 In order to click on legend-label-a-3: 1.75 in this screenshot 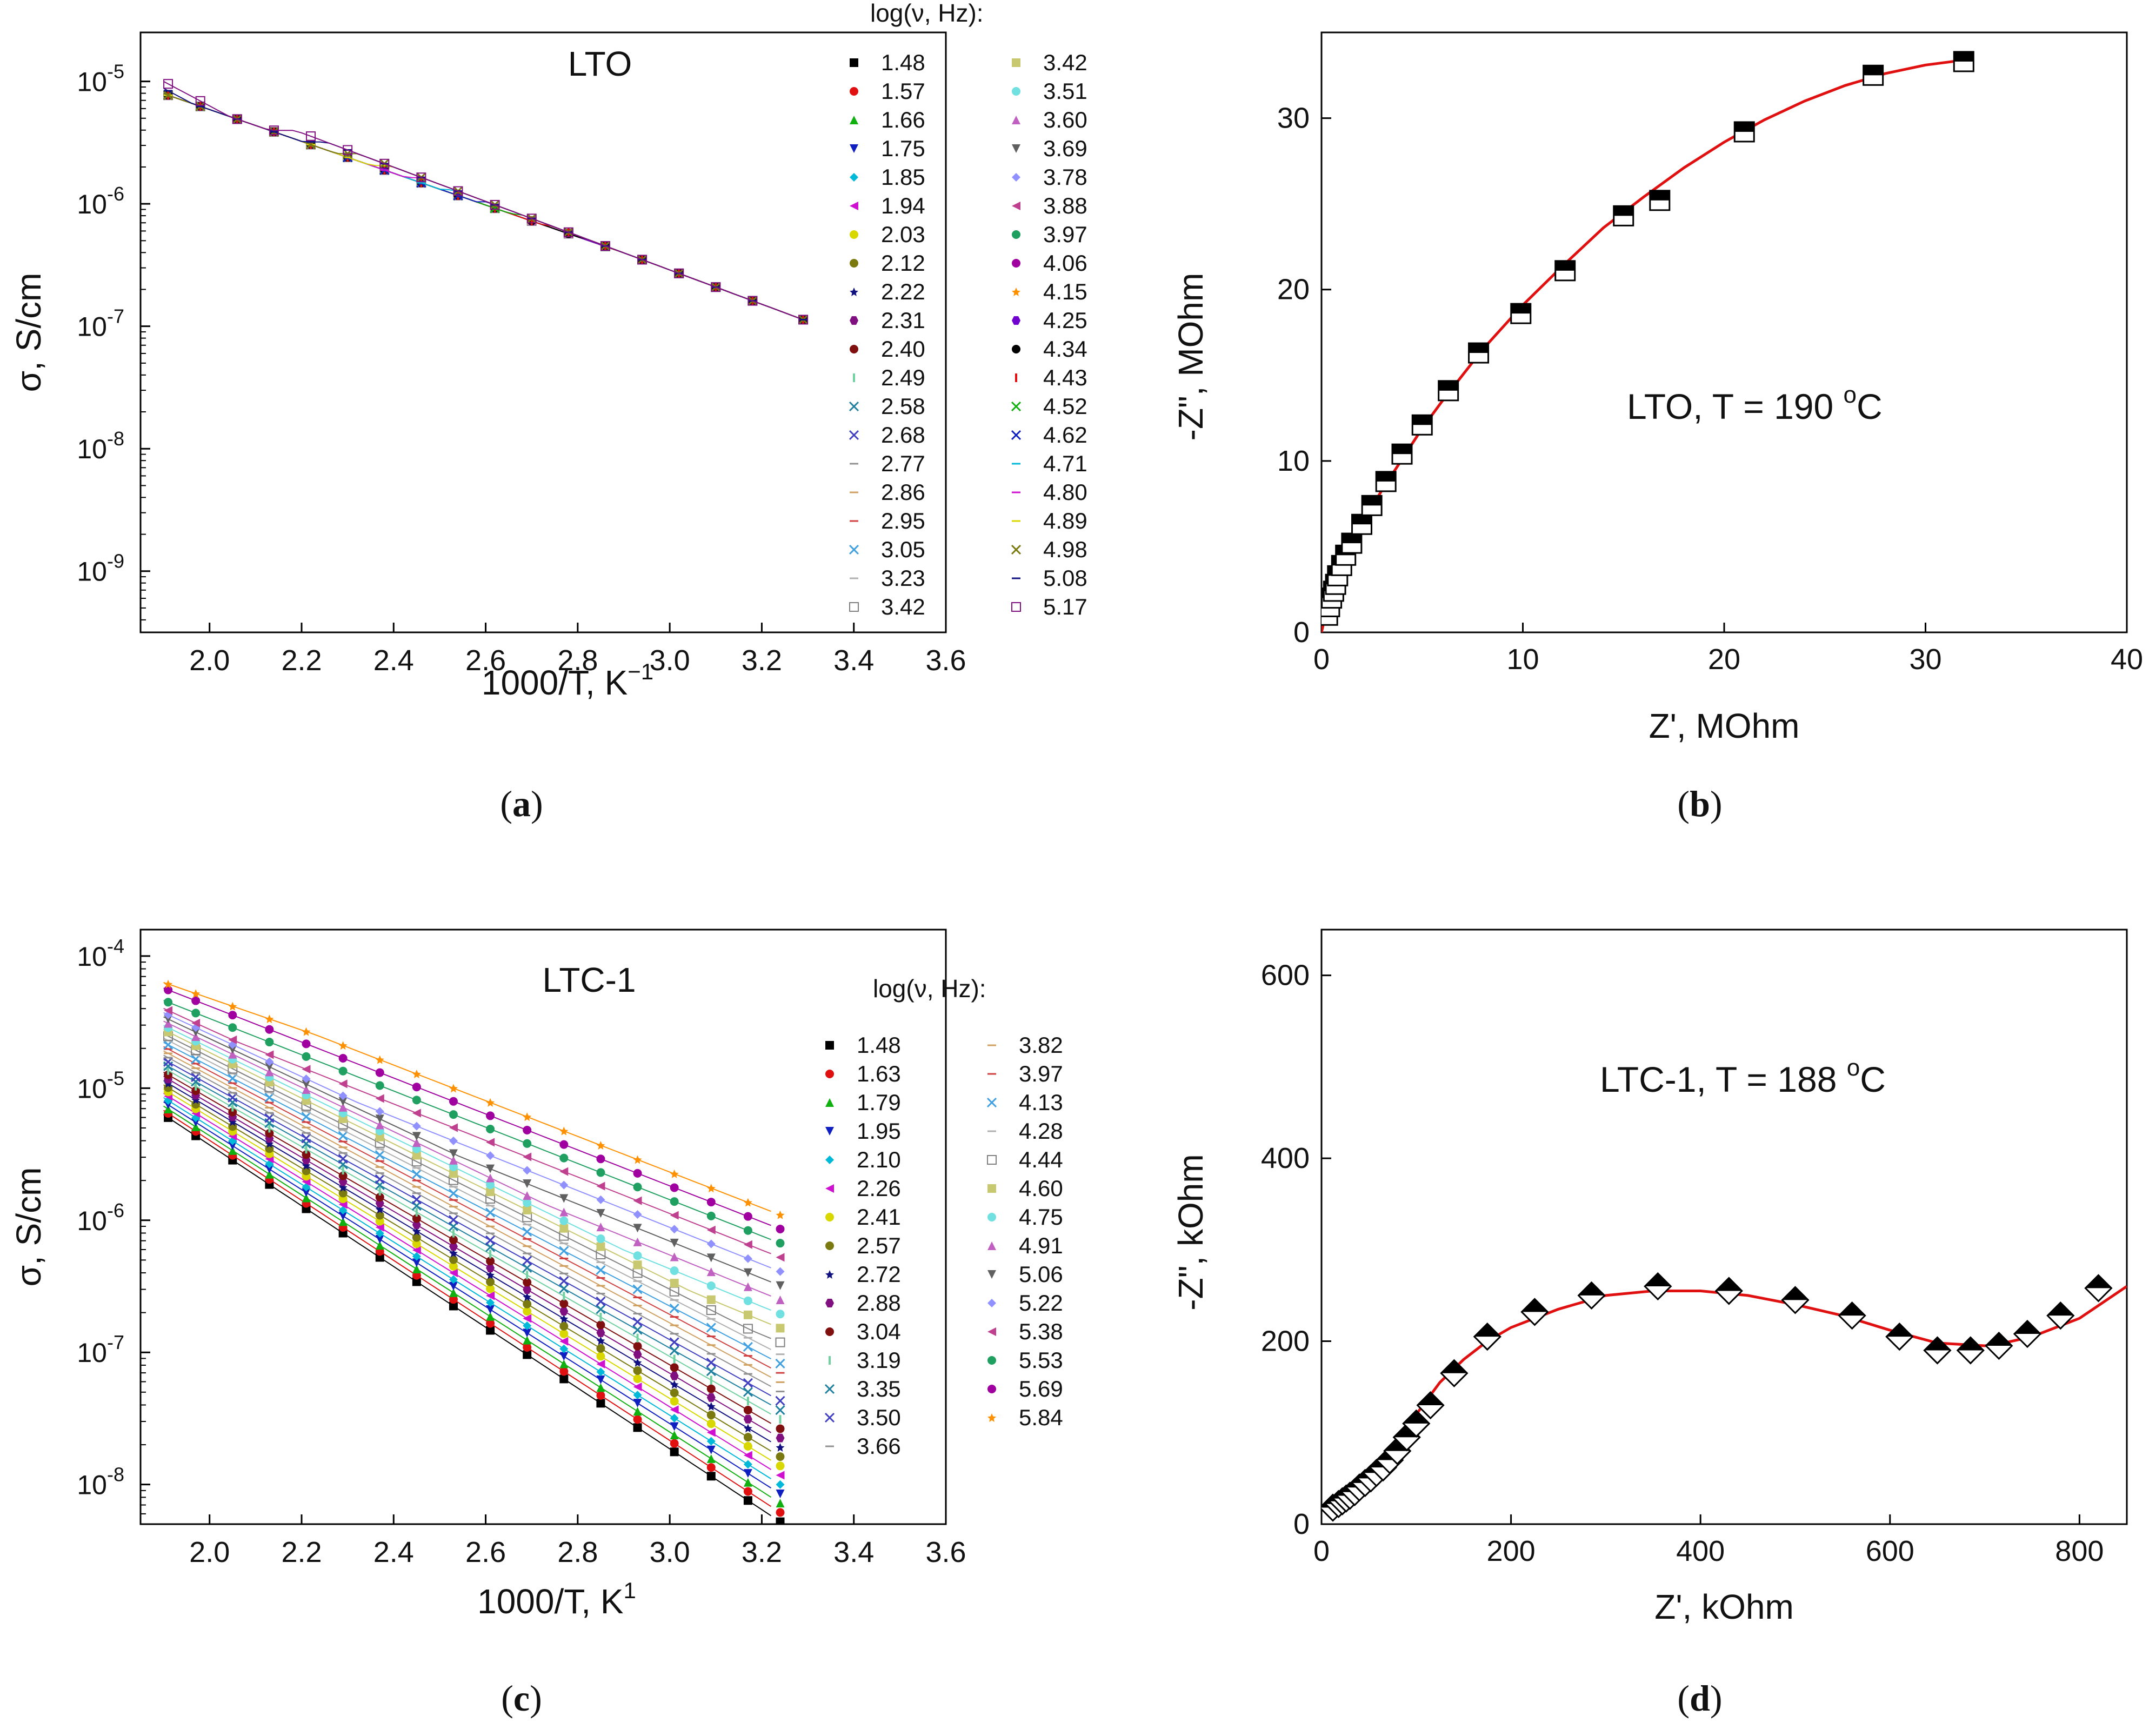, I will do `click(903, 148)`.